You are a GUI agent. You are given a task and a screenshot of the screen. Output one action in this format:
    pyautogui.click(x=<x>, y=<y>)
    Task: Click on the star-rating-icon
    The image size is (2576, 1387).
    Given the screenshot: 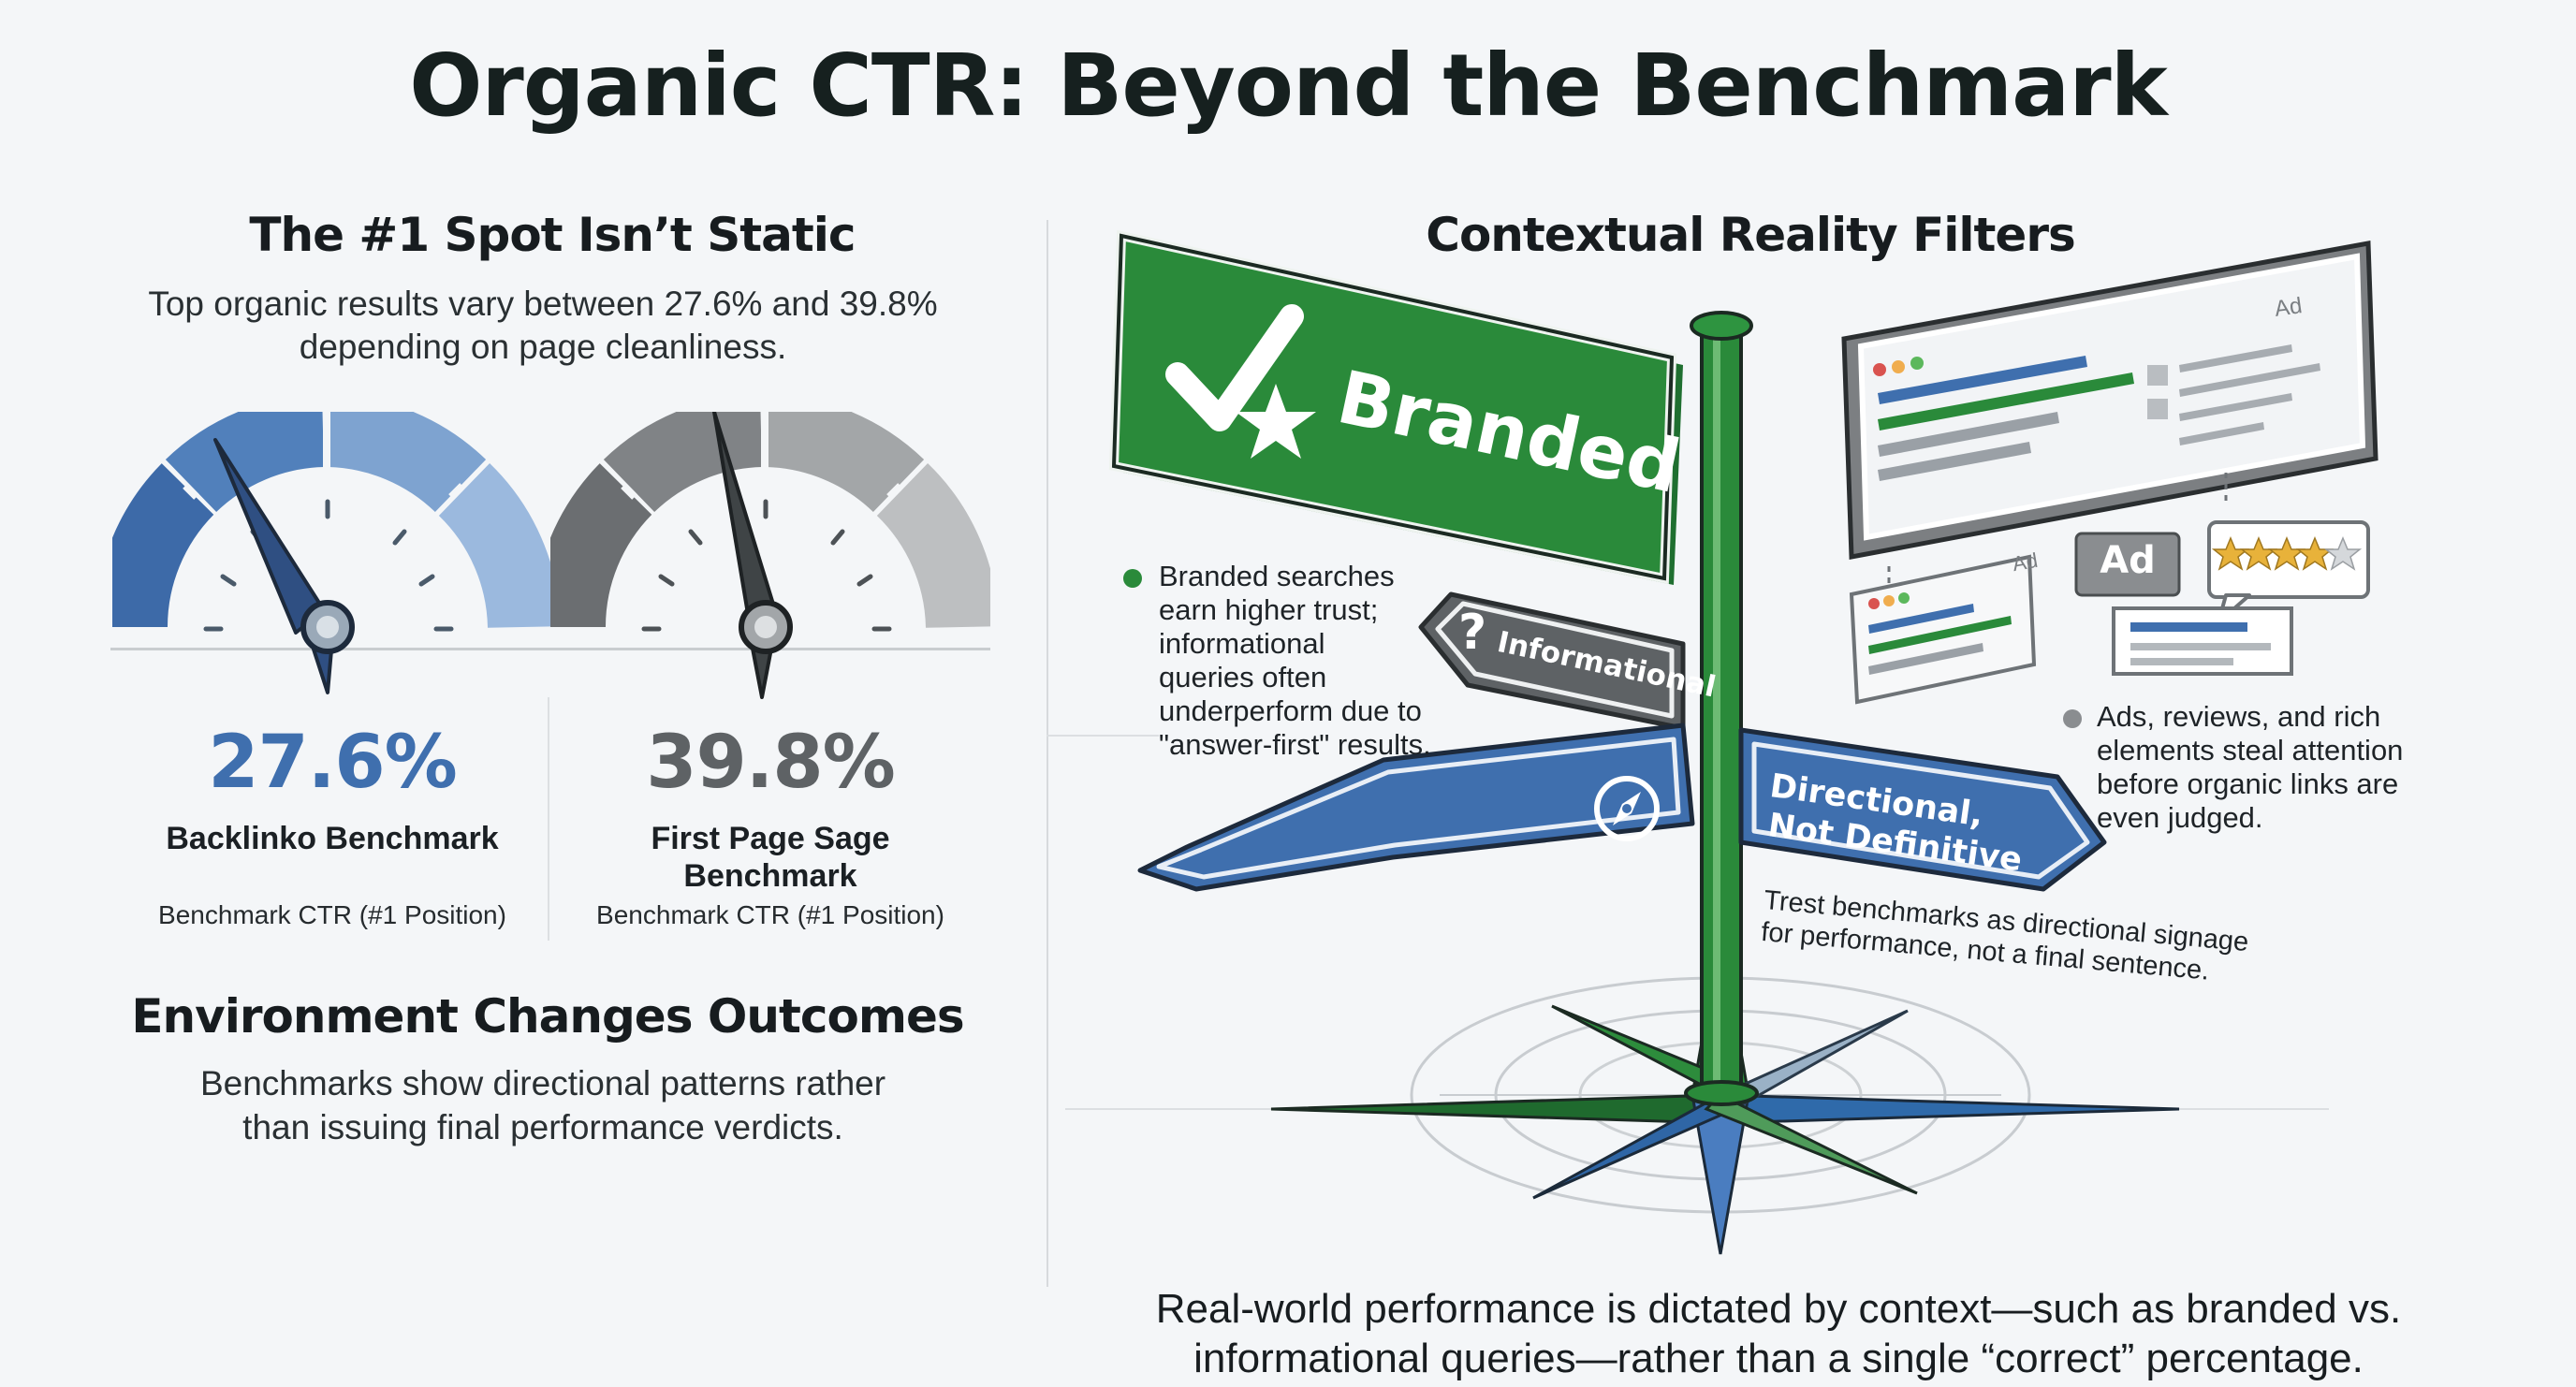 What is the action you would take?
    pyautogui.click(x=2287, y=553)
    